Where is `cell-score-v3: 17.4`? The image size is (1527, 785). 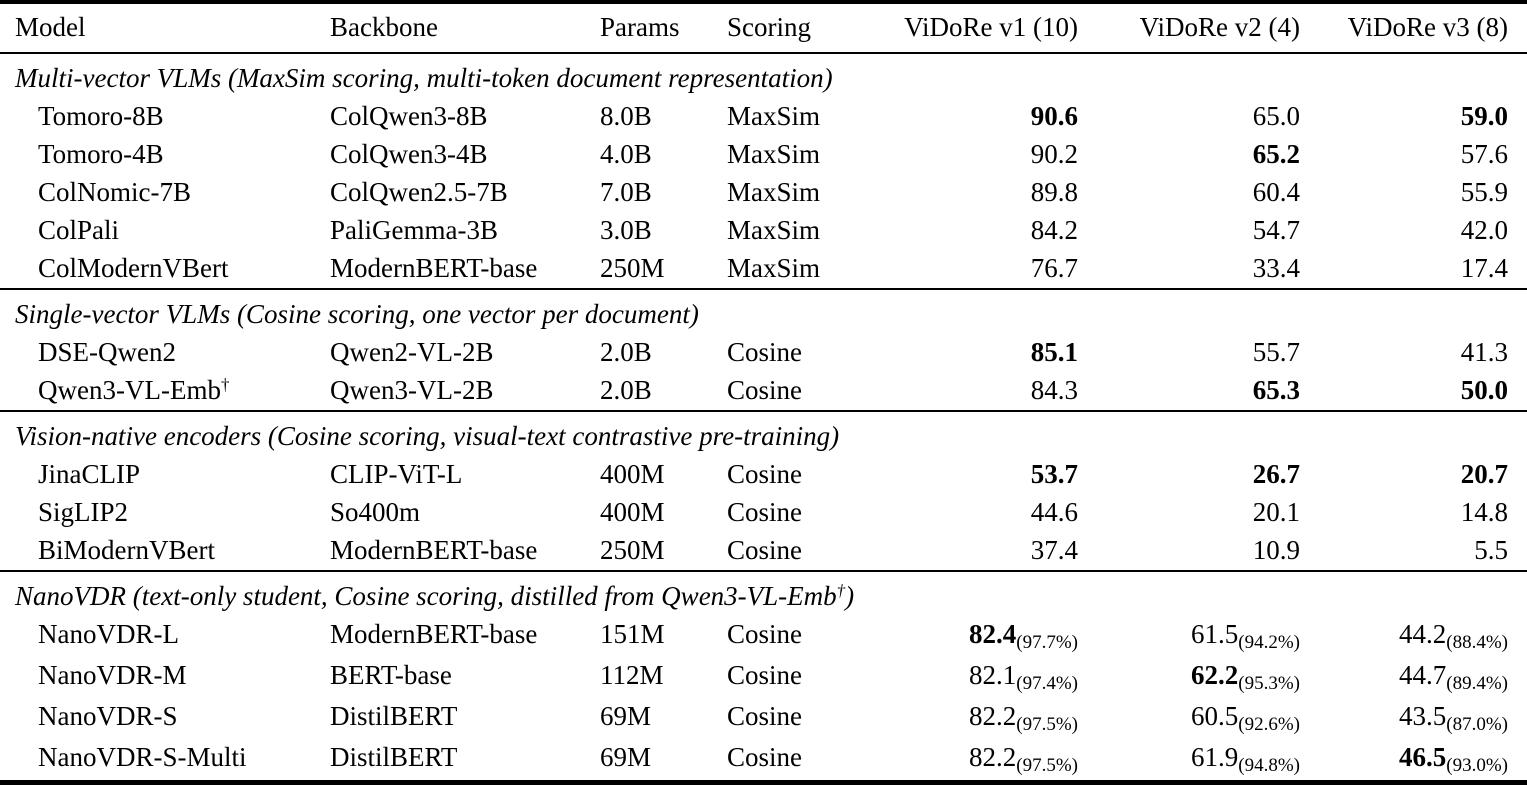
cell-score-v3: 17.4 is located at coordinates (1413, 269).